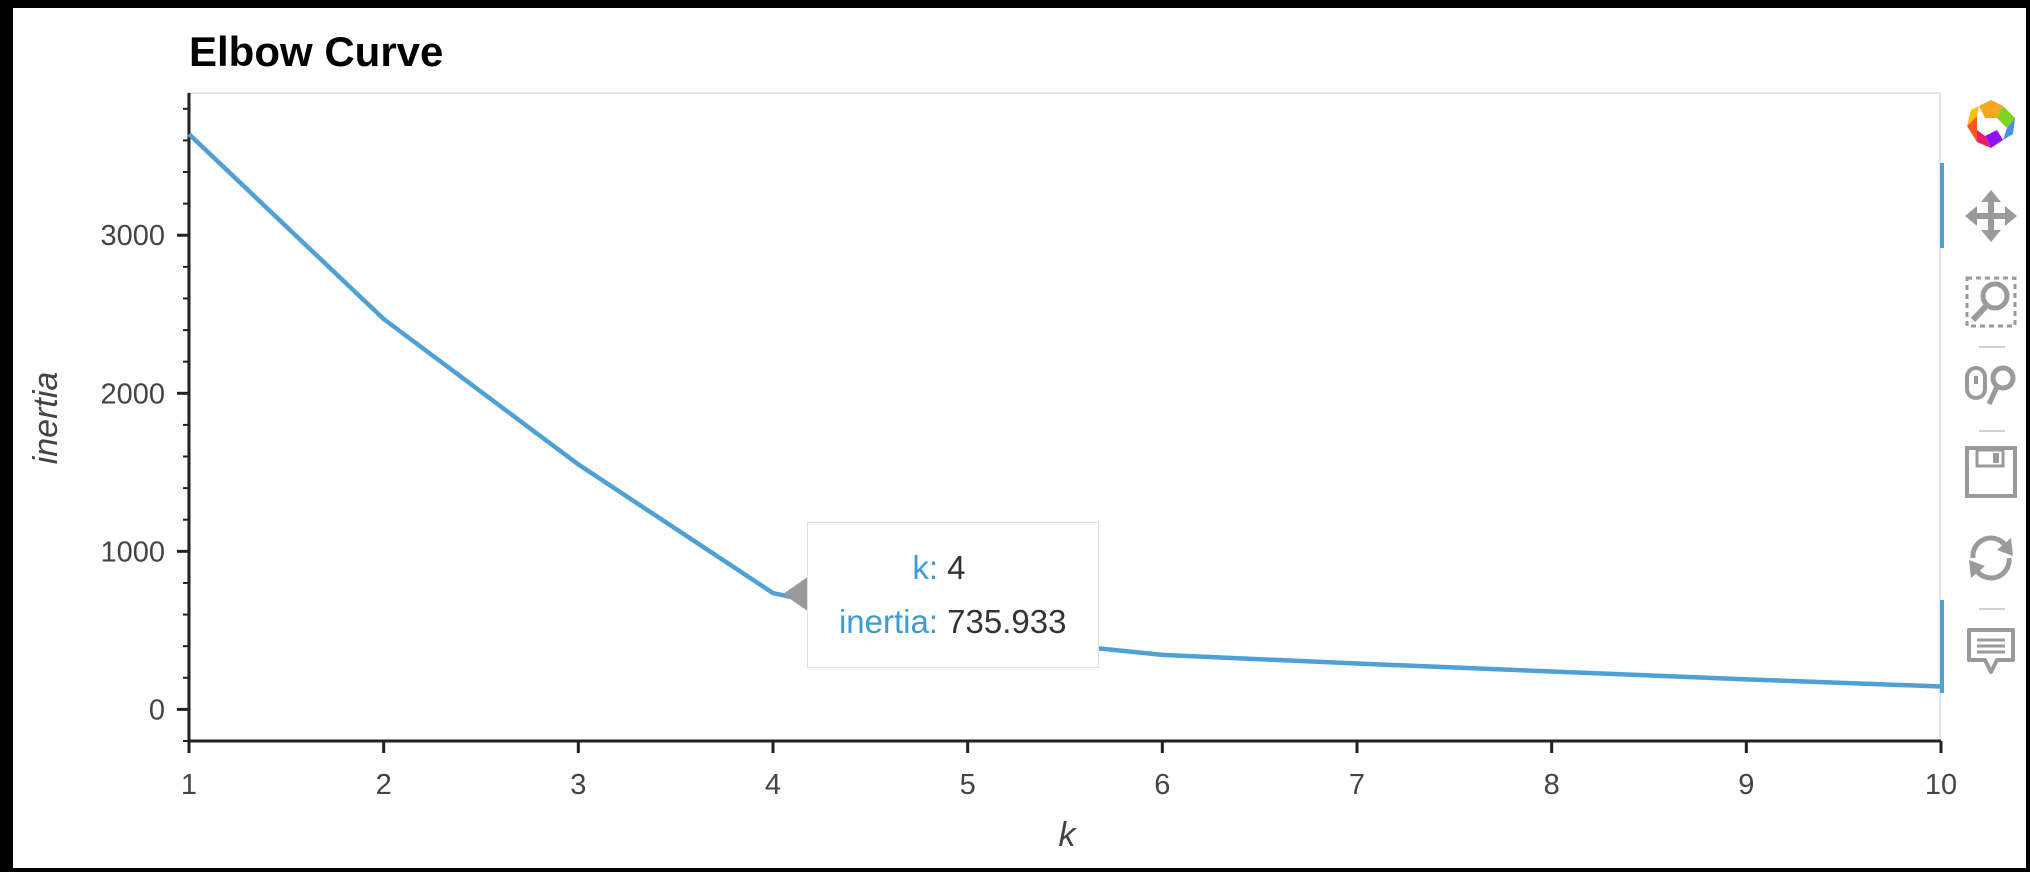 The image size is (2030, 872). I want to click on bokeh-logo-icon, so click(1991, 124).